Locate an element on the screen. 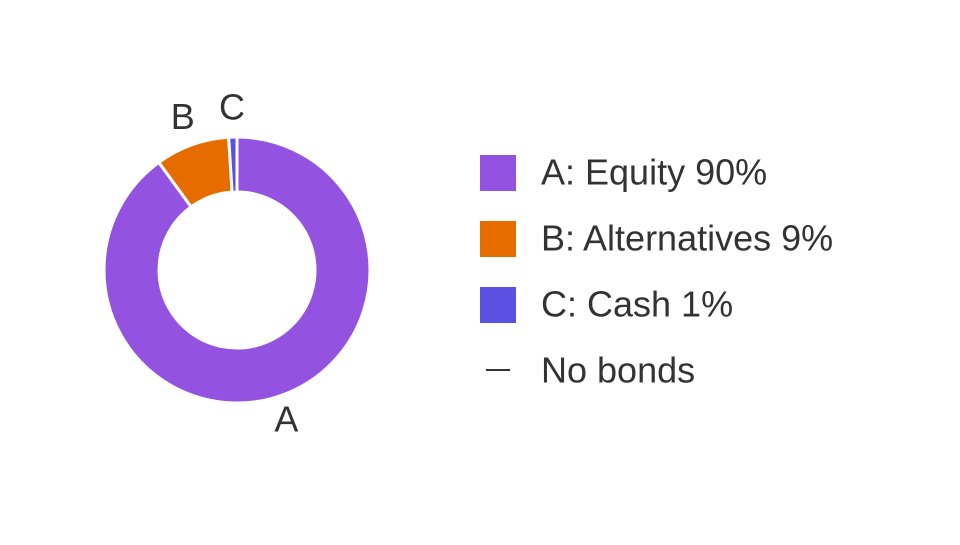  legend-text: A: Equity 90% is located at coordinates (654, 172).